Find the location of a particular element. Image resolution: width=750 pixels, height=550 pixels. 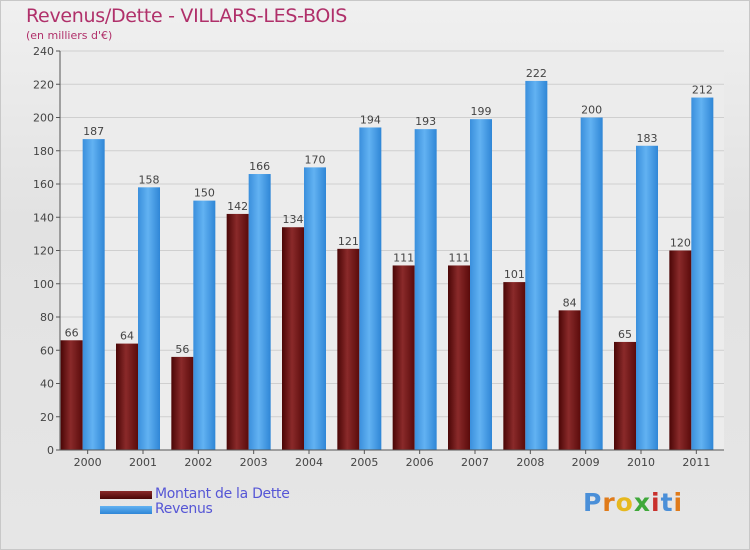

x-tick-label: 2011 is located at coordinates (696, 462).